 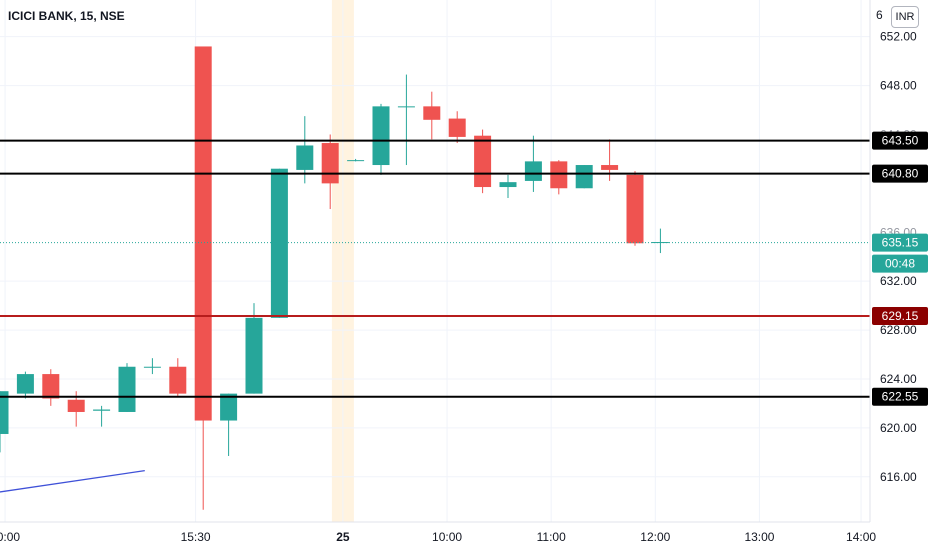 What do you see at coordinates (905, 17) in the screenshot?
I see `currency-button: INR` at bounding box center [905, 17].